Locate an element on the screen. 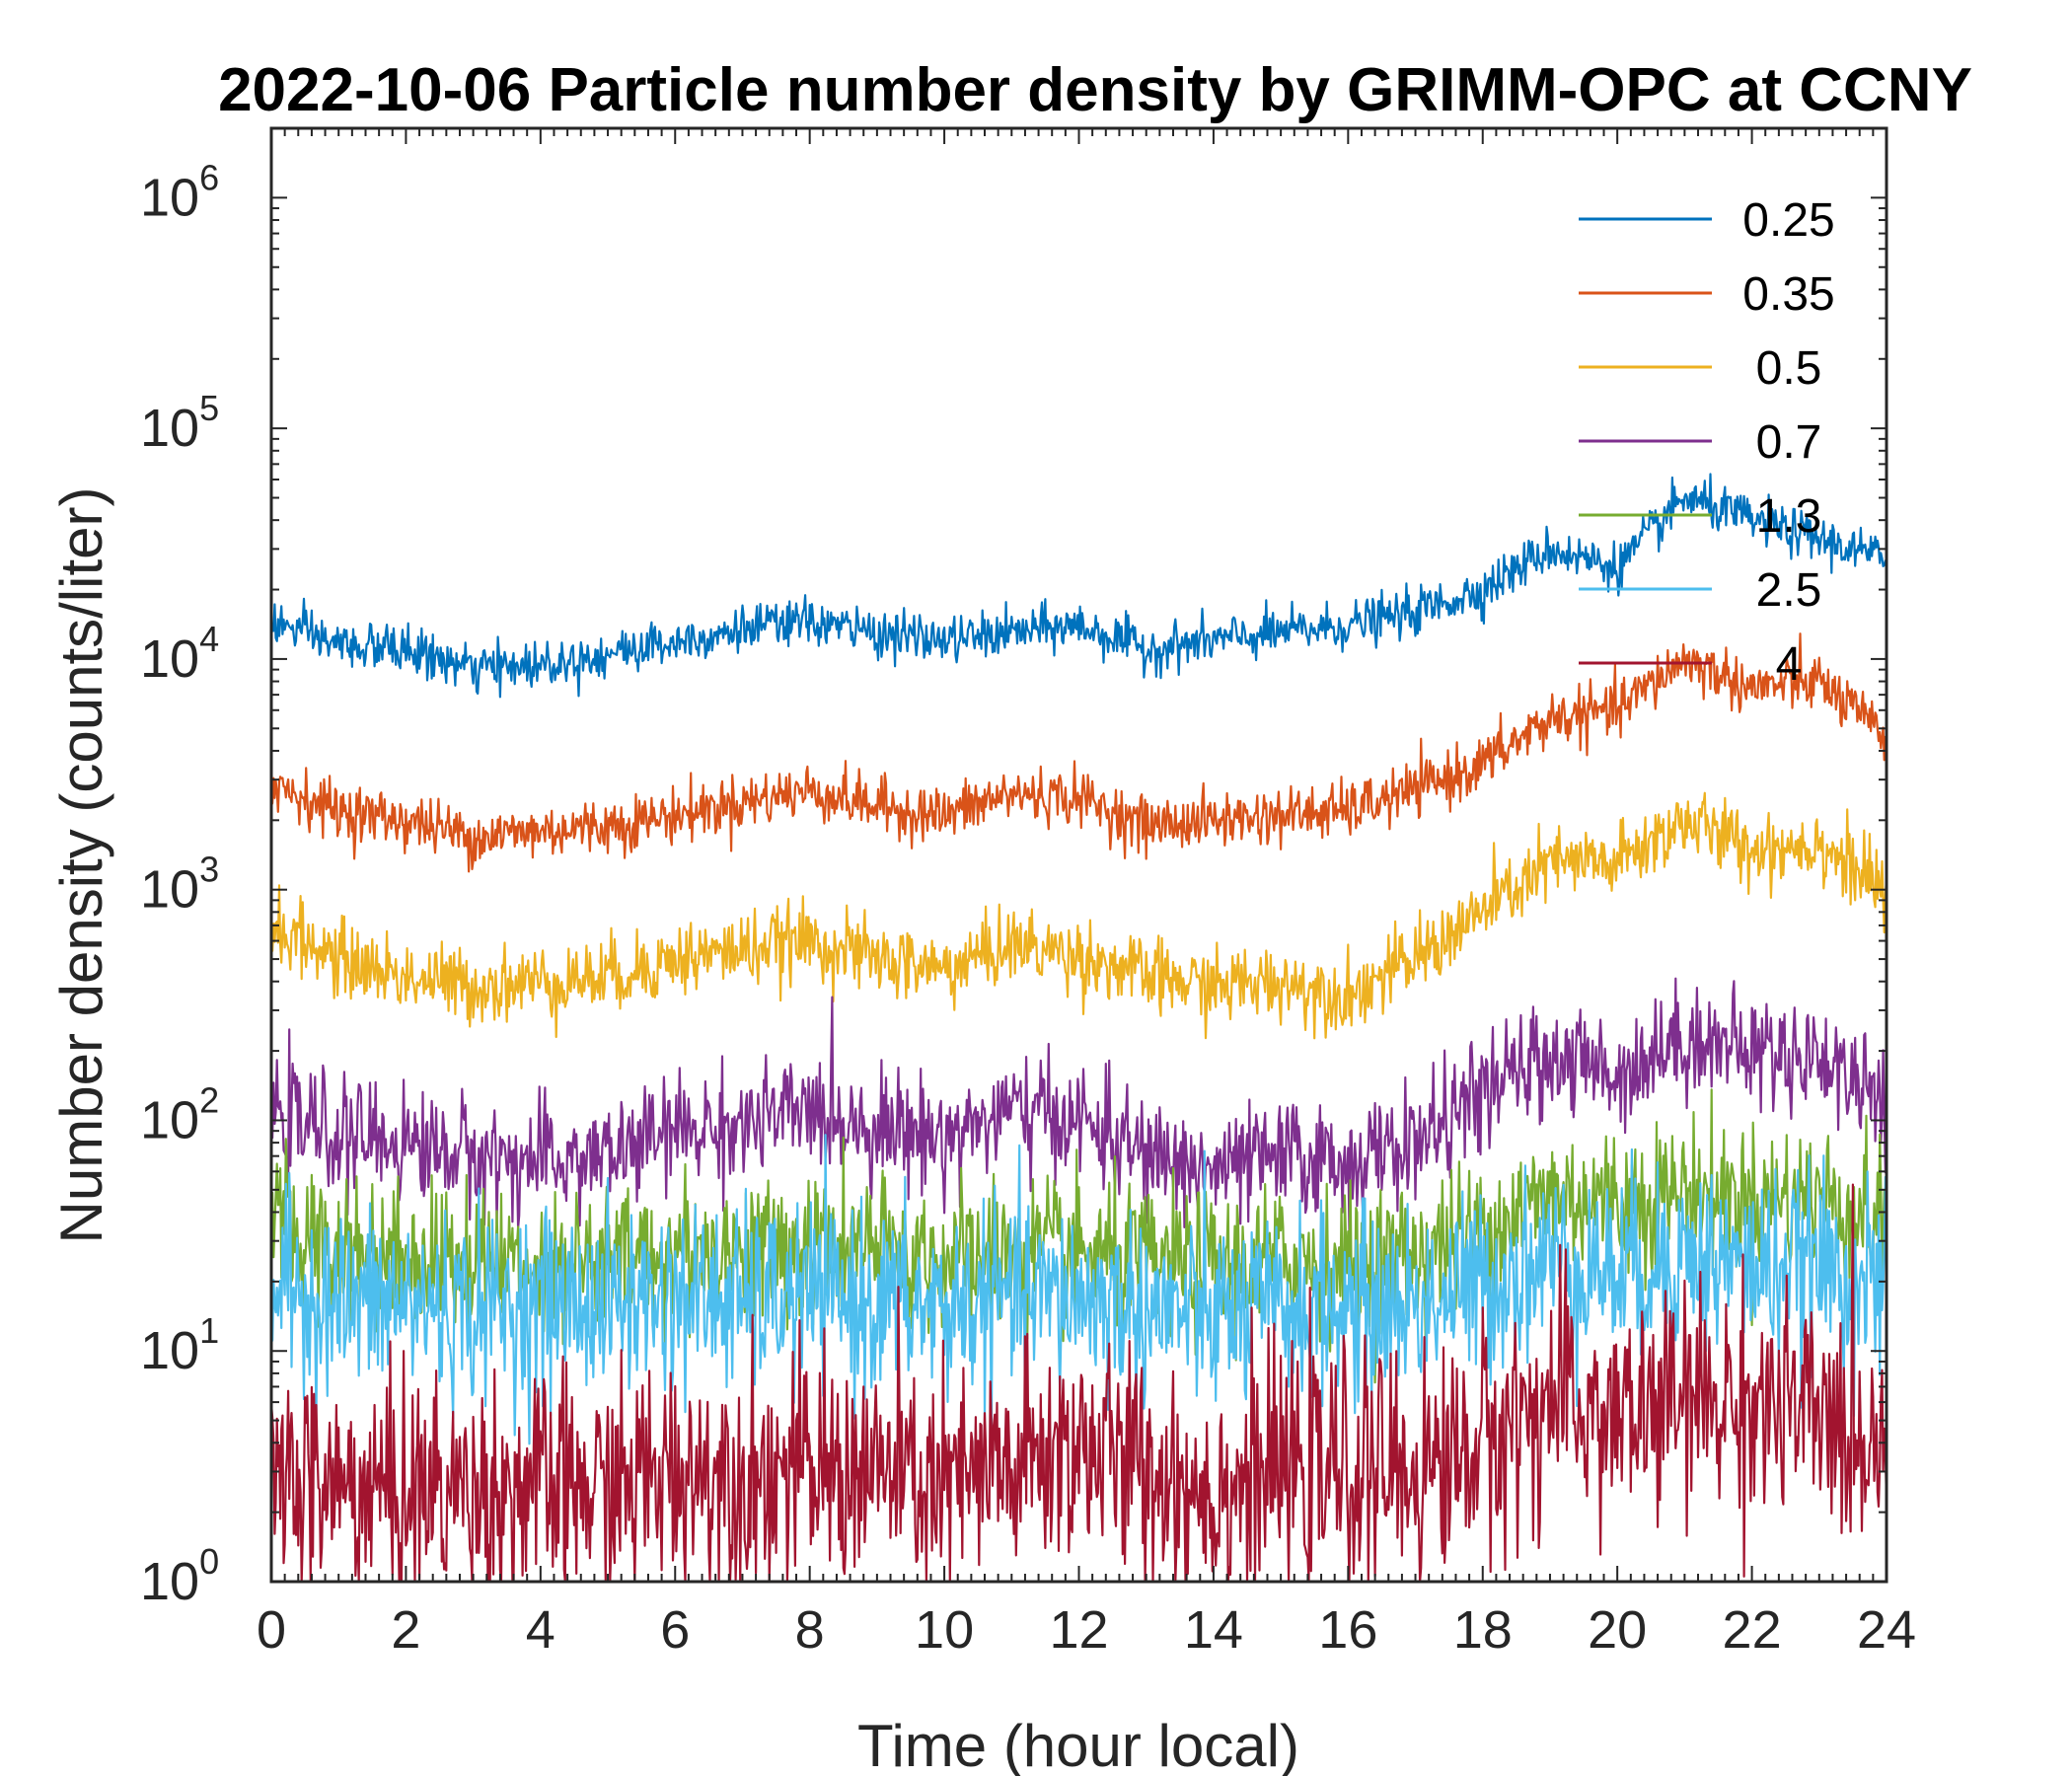  legend: 0.25 0.35 0.5 0.7 1.3 2.5 4 is located at coordinates (1707, 442).